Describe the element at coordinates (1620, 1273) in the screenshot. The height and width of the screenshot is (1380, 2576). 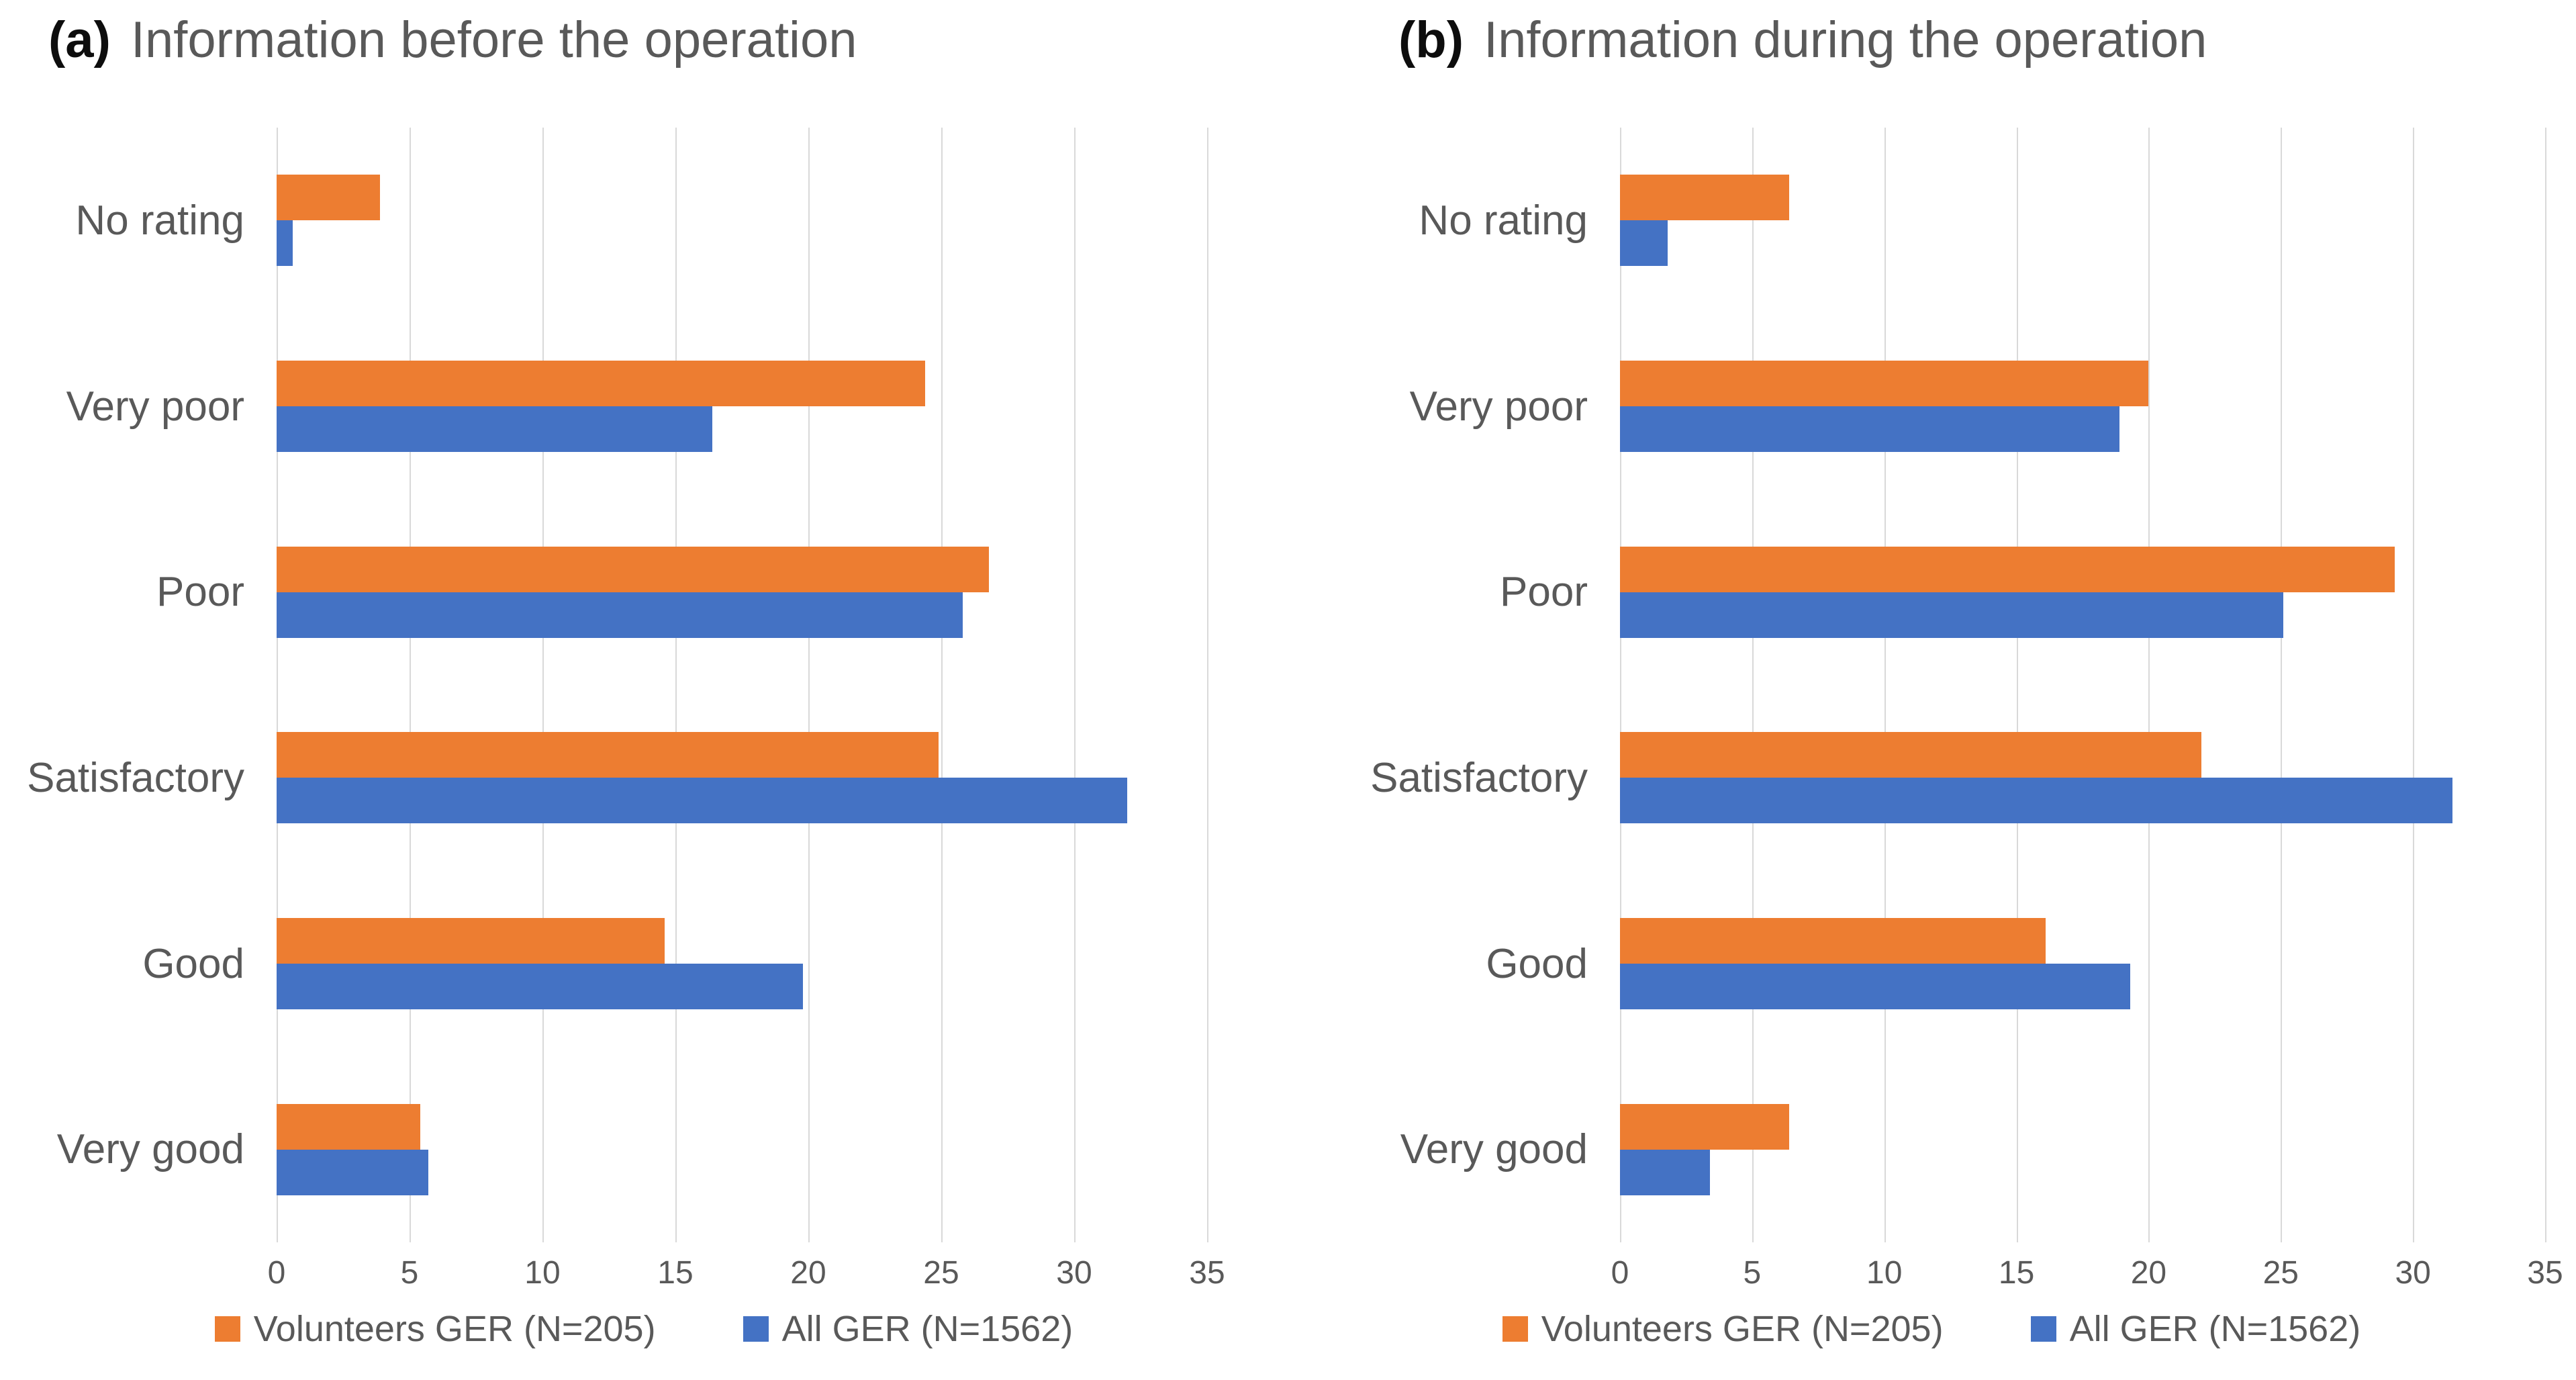
I see `x-tick-label: 0` at that location.